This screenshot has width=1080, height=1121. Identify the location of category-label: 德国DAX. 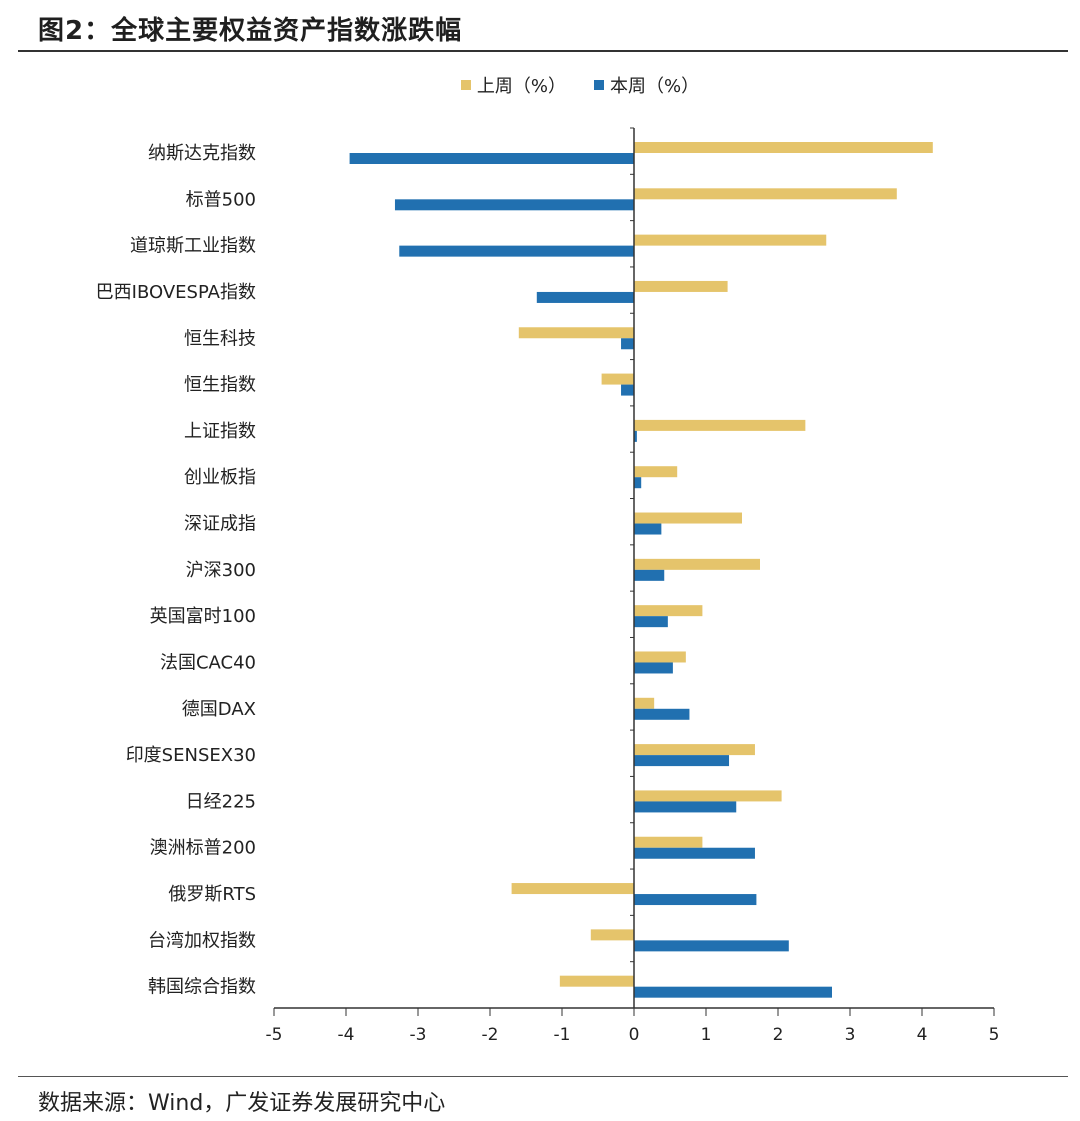
(219, 709).